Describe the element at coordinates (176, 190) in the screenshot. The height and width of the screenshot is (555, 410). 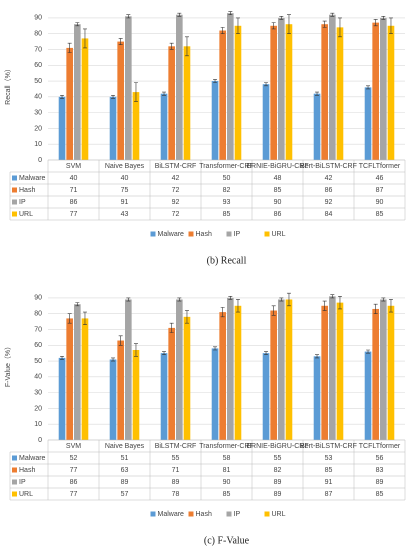
I see `table-value: 72` at that location.